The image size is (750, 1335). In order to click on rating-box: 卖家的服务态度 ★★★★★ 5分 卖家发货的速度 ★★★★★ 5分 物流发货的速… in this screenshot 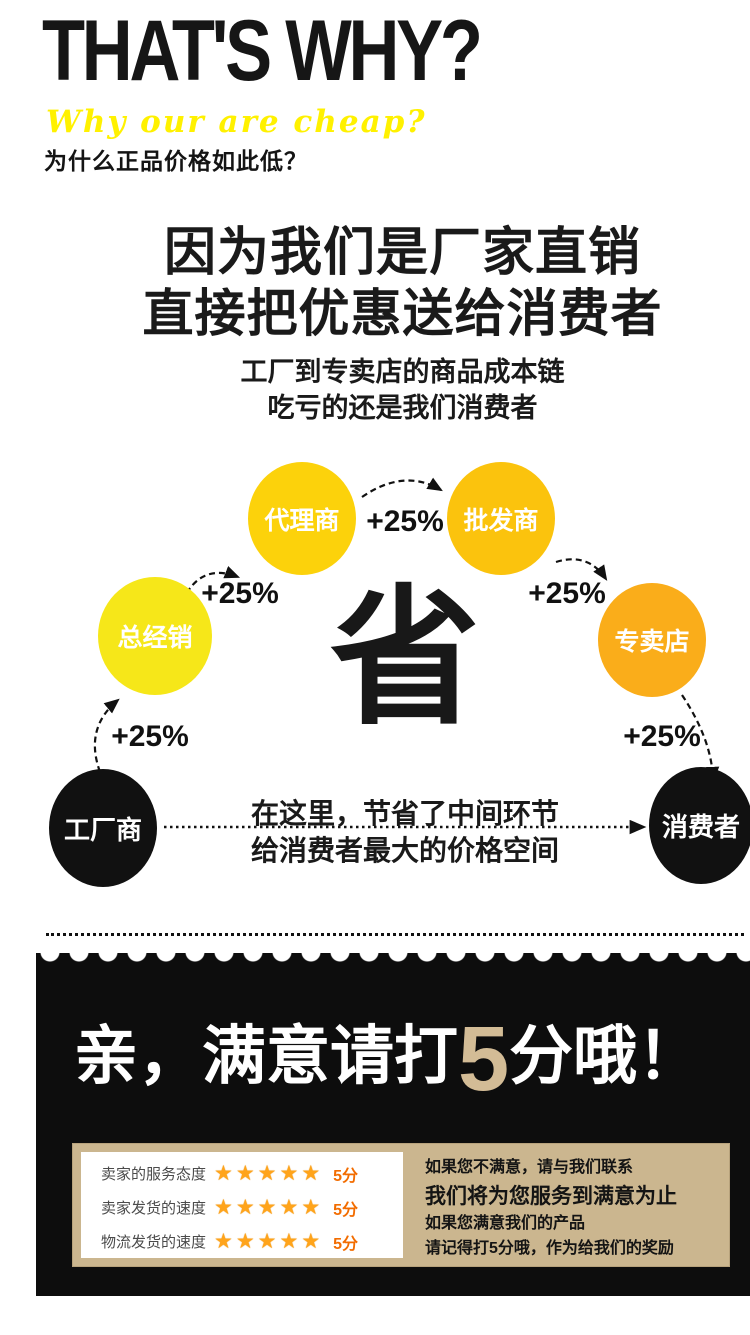, I will do `click(242, 1205)`.